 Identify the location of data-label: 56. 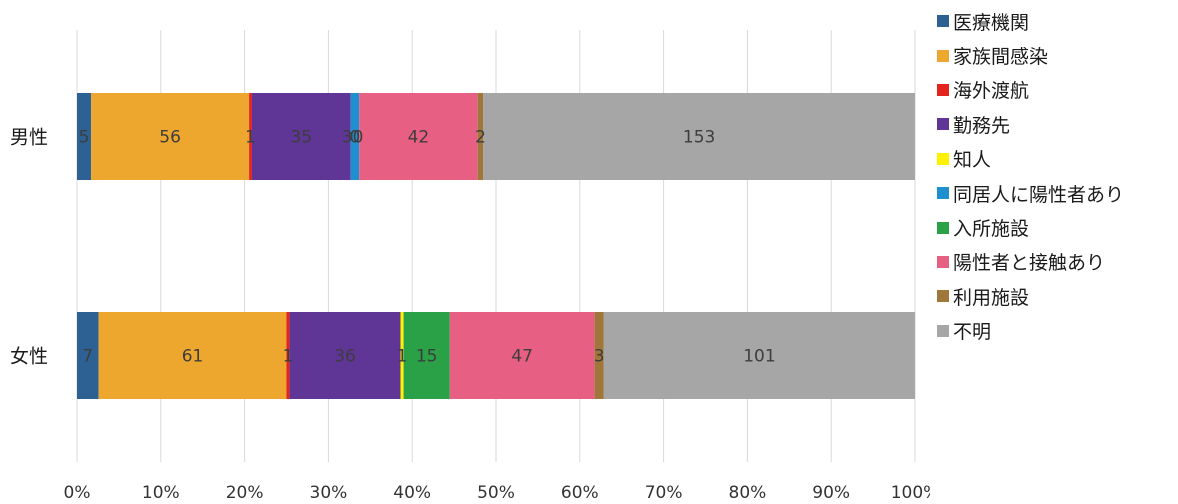
(170, 138).